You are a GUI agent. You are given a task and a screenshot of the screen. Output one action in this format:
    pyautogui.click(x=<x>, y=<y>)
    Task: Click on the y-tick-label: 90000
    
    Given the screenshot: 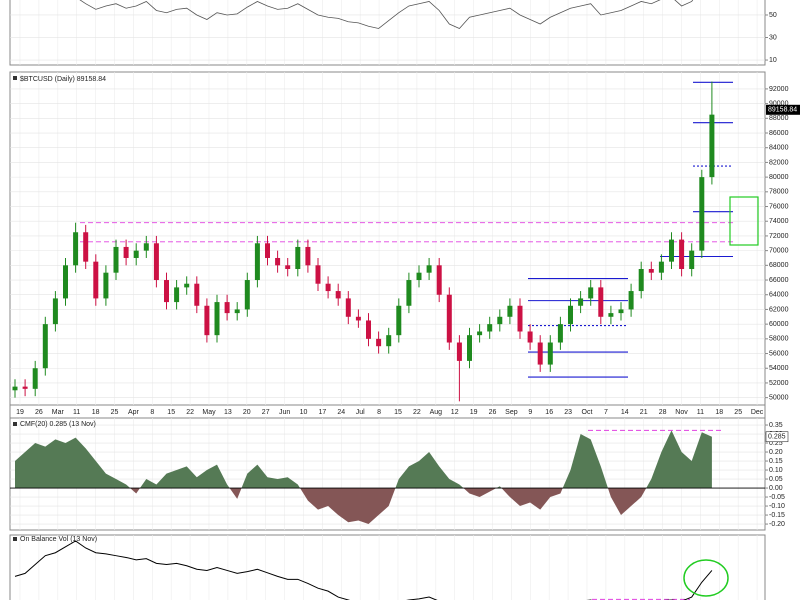 What is the action you would take?
    pyautogui.click(x=779, y=103)
    